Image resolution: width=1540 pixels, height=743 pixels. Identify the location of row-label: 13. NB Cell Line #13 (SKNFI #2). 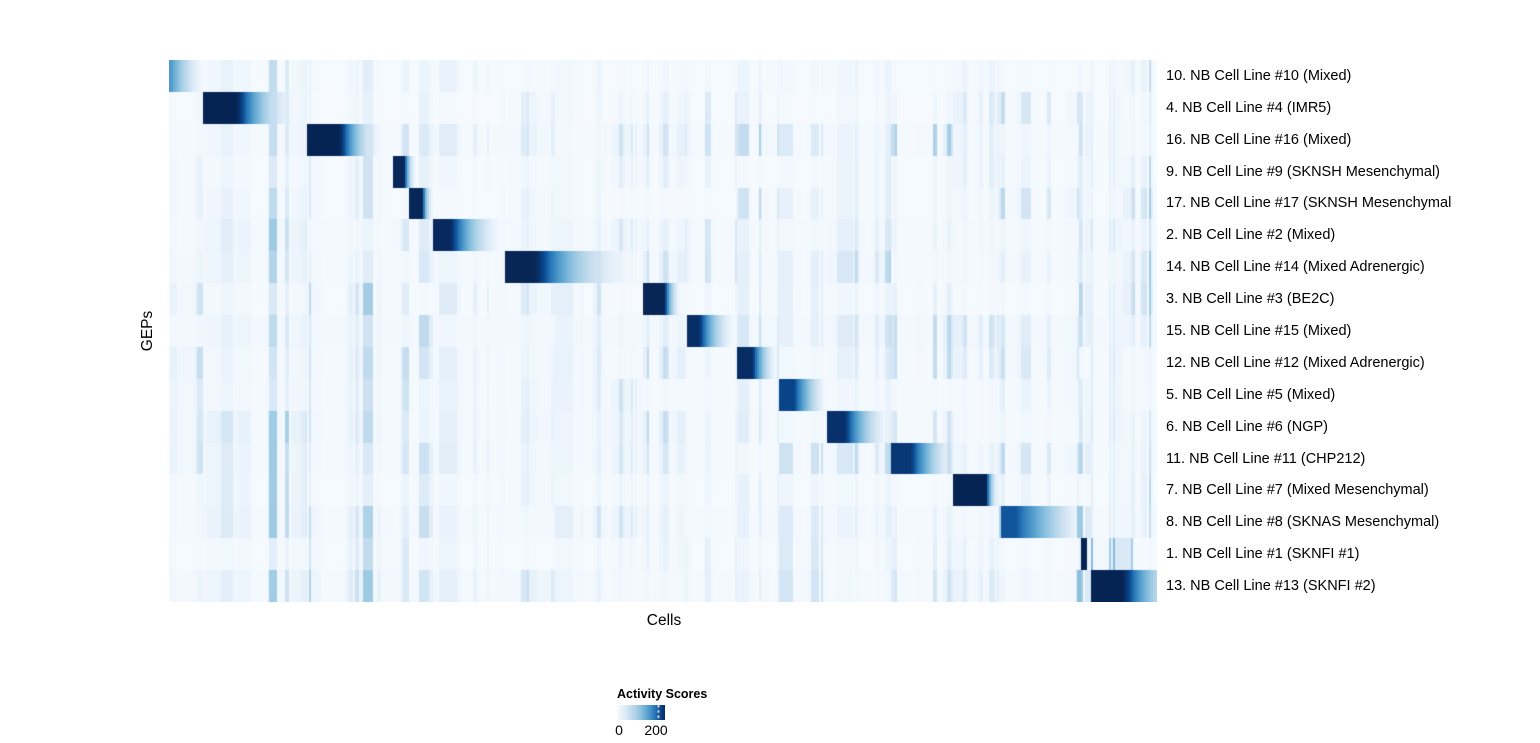
(1271, 586).